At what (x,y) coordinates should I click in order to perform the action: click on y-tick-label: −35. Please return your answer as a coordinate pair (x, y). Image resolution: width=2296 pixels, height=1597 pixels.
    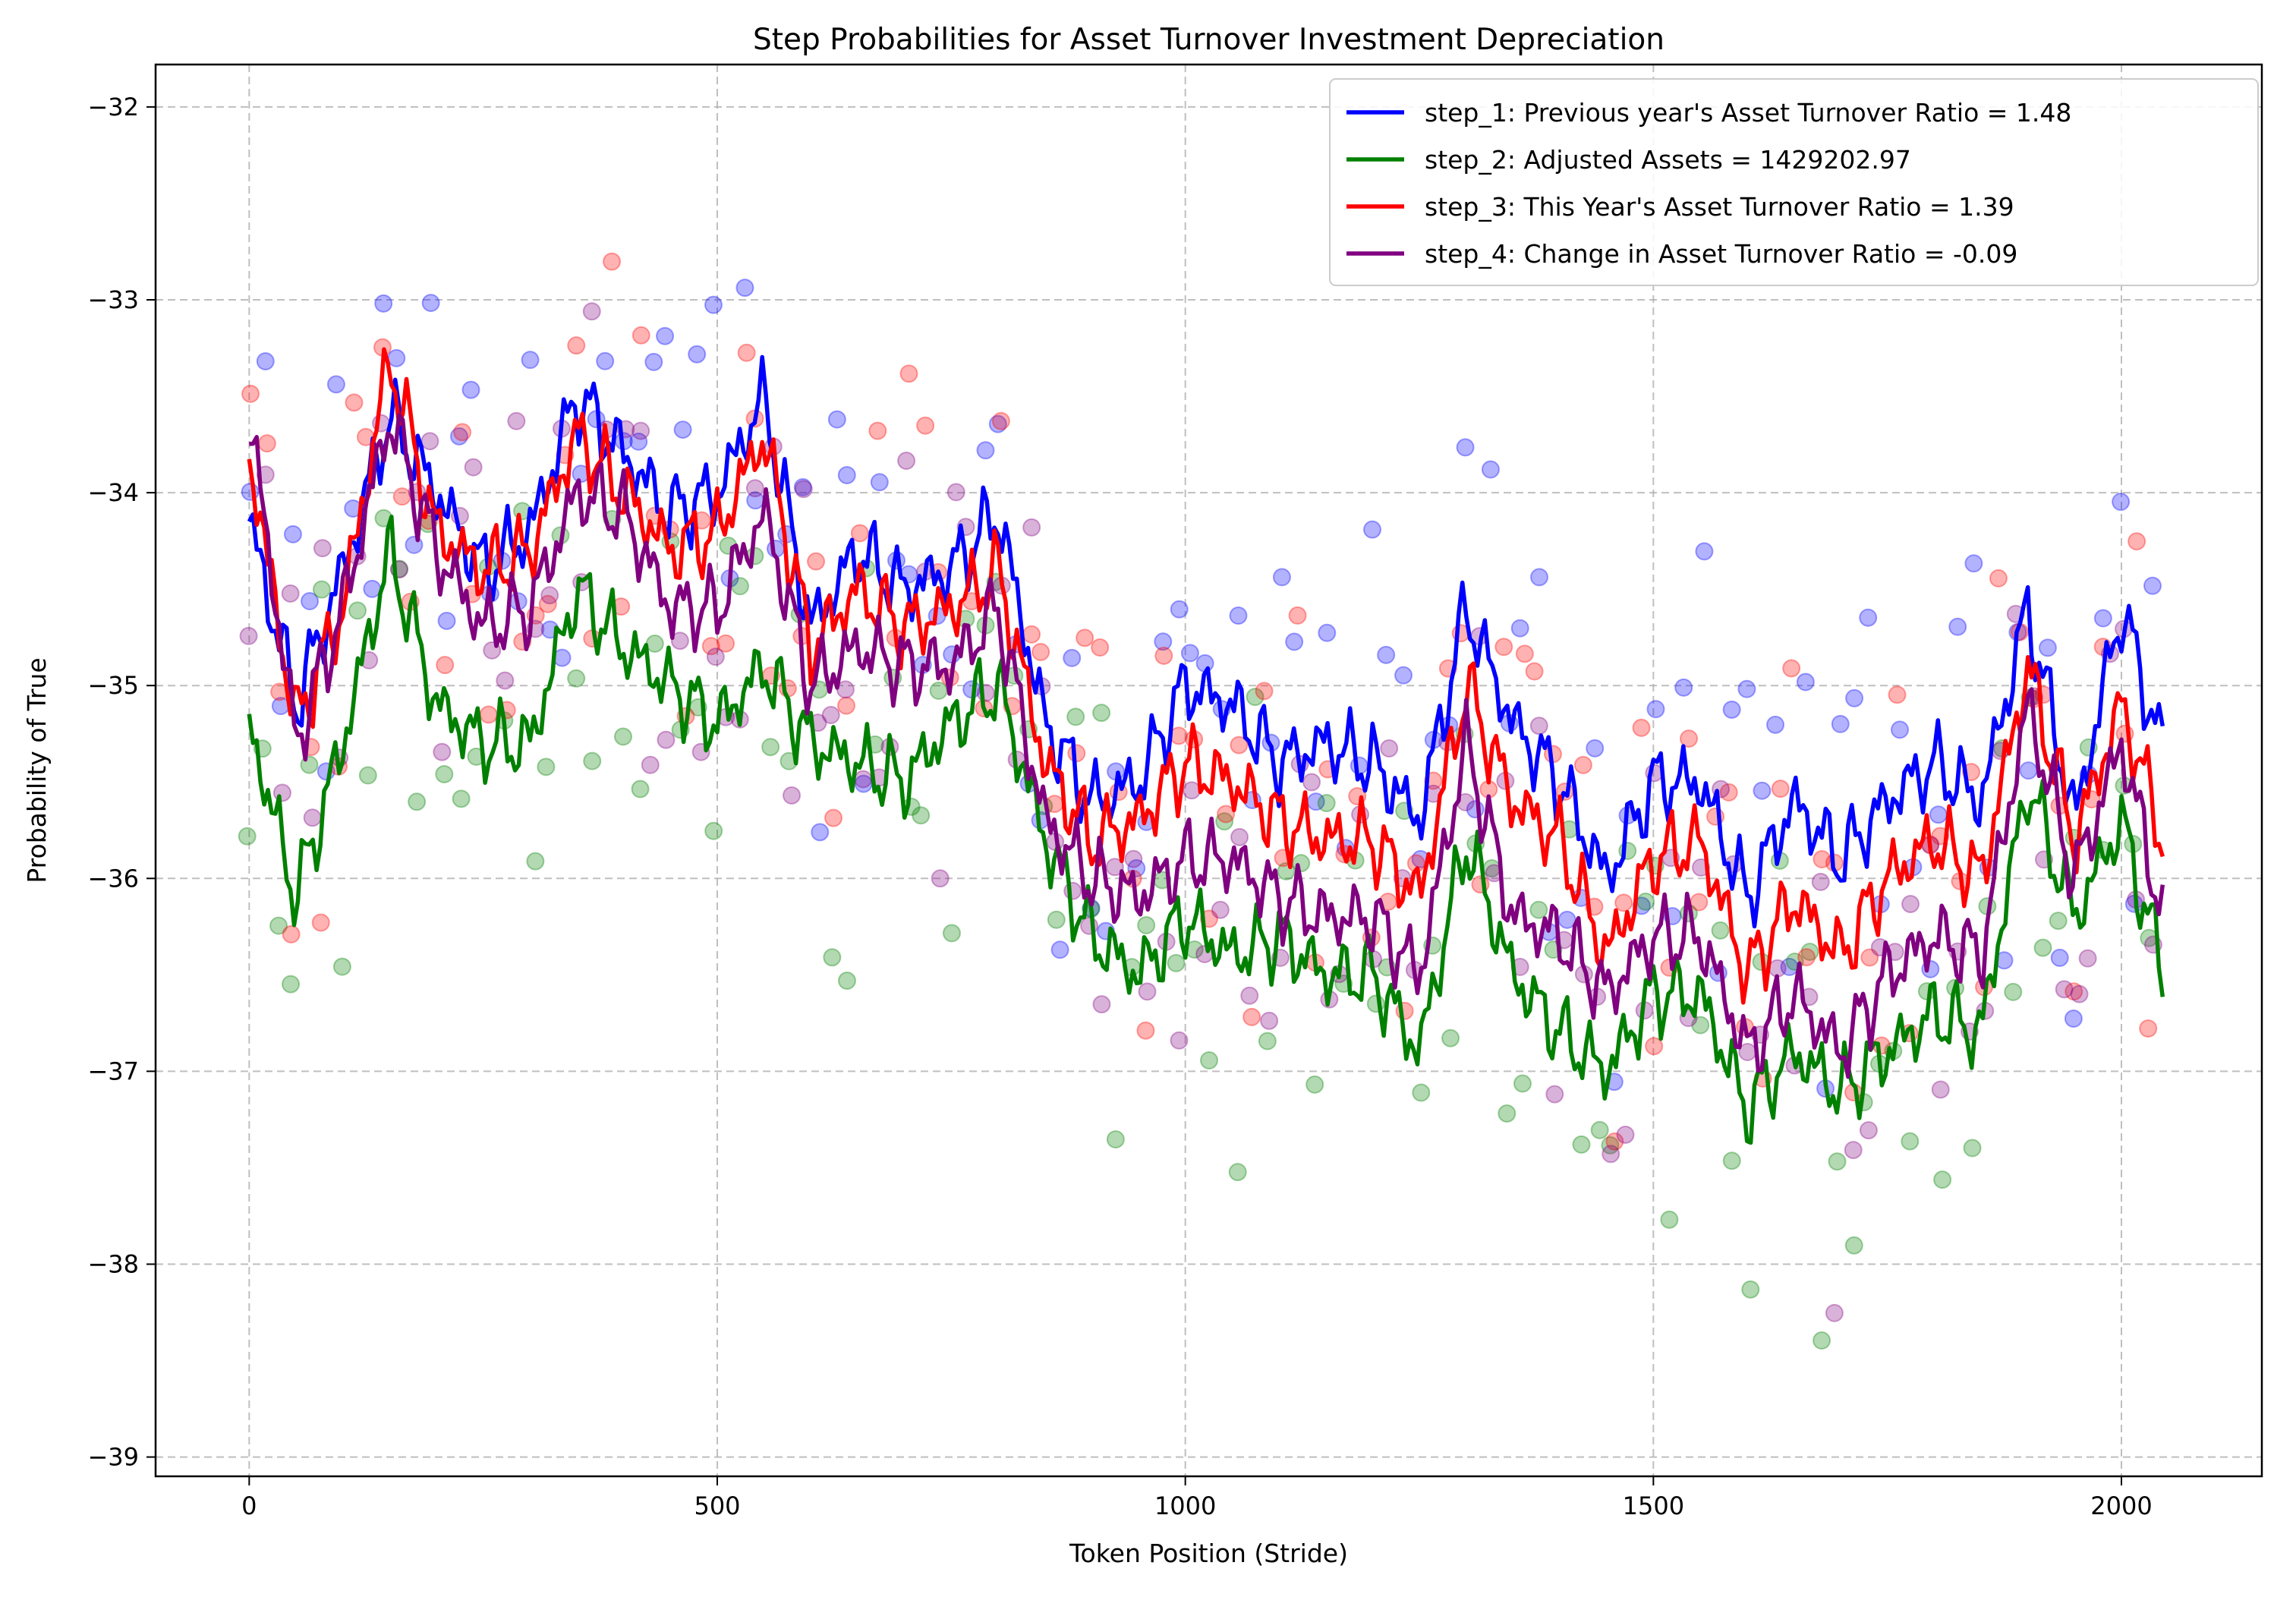
    Looking at the image, I should click on (113, 685).